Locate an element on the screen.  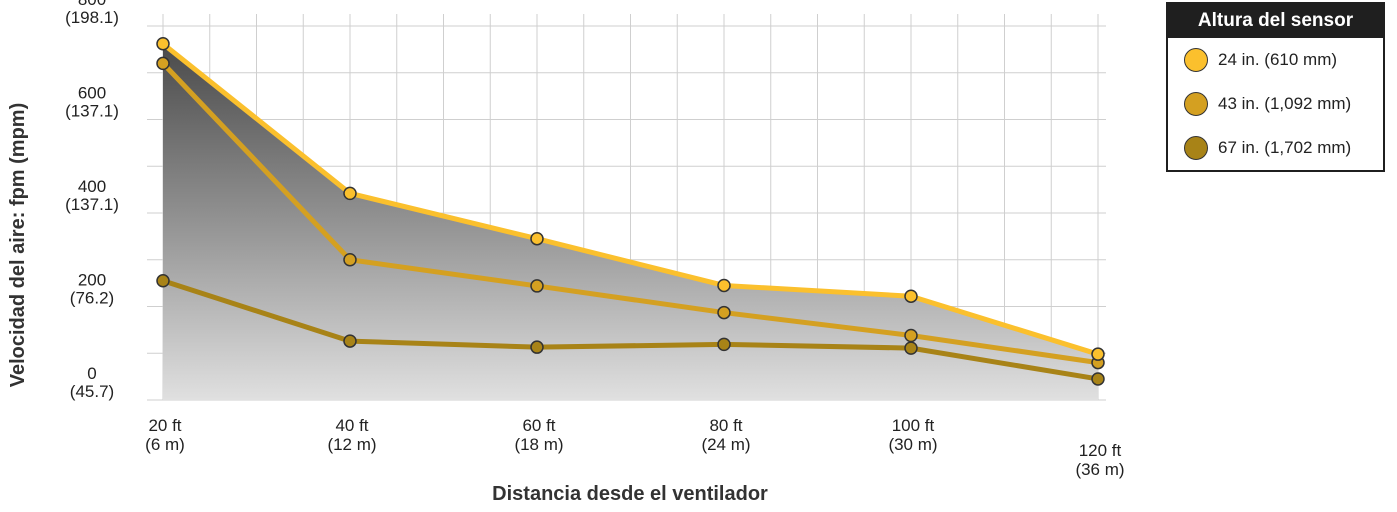
legend-title: Altura del sensor is located at coordinates (1275, 21).